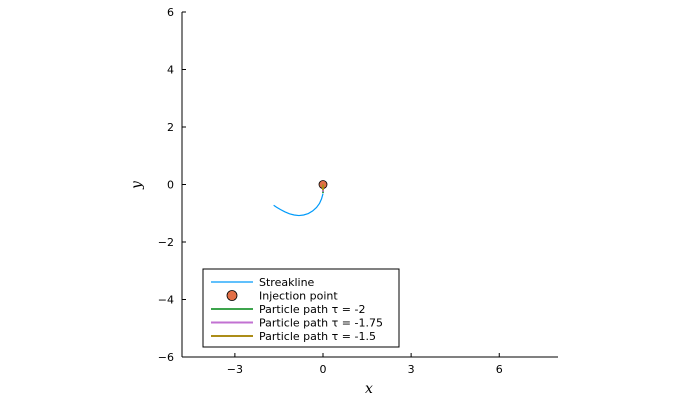 This screenshot has width=700, height=400. I want to click on y-axis-label: y, so click(137, 185).